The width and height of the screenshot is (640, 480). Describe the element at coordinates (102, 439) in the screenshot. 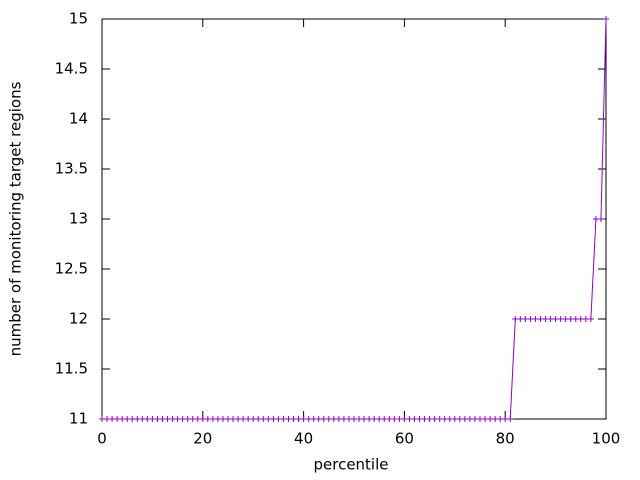

I see `x-tick-label: 0` at that location.